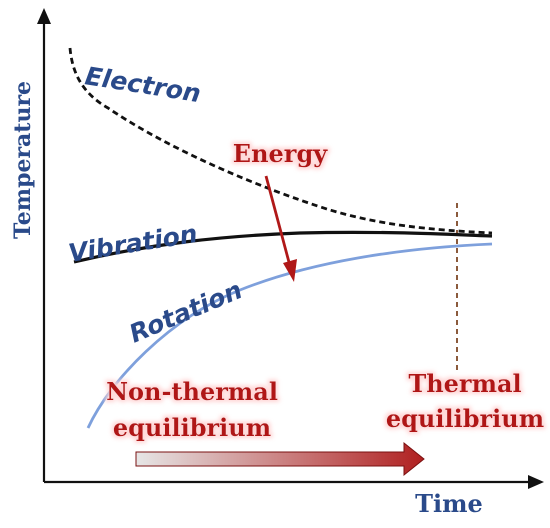 The width and height of the screenshot is (550, 528). What do you see at coordinates (536, 482) in the screenshot?
I see `x-axis-arrowhead` at bounding box center [536, 482].